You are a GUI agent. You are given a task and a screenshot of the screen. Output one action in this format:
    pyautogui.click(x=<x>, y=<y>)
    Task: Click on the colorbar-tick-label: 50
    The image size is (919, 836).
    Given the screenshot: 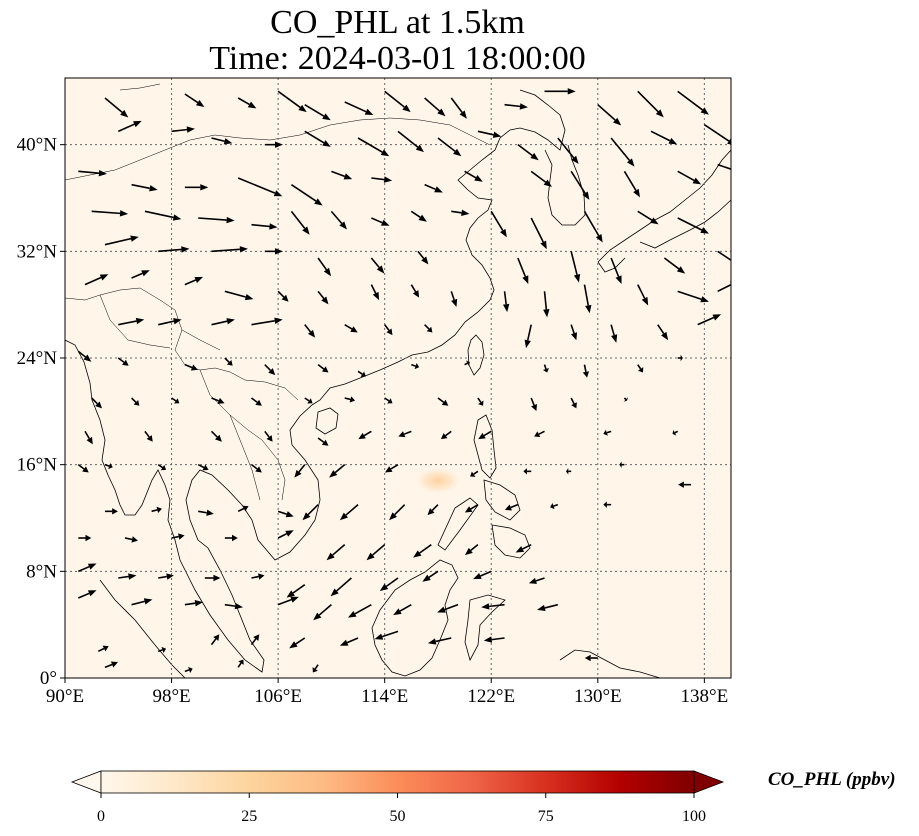 What is the action you would take?
    pyautogui.click(x=398, y=816)
    